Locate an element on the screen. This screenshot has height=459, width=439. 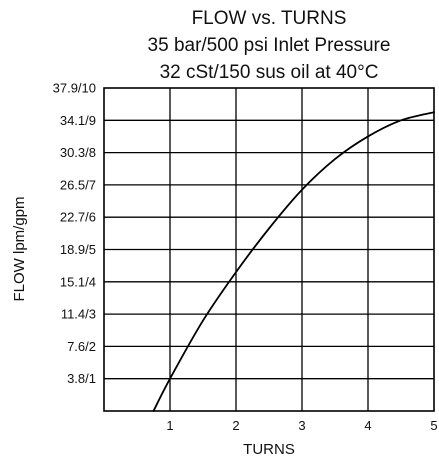
y-tick-label: 34.1/9 is located at coordinates (78, 120).